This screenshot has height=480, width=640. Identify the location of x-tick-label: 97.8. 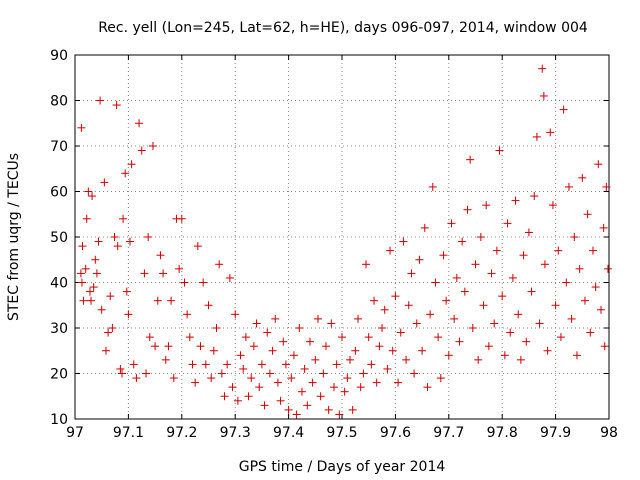
(502, 433).